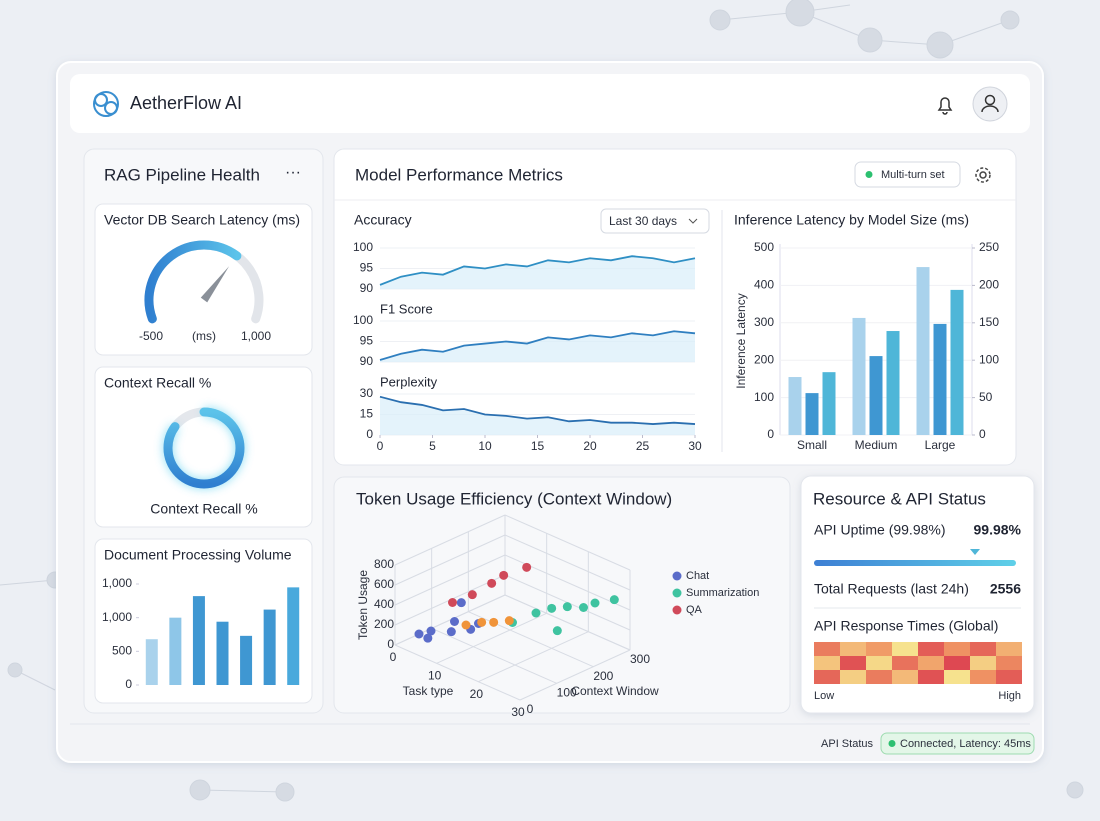 This screenshot has height=821, width=1100. What do you see at coordinates (157, 383) in the screenshot?
I see `card-title: Context Recall %` at bounding box center [157, 383].